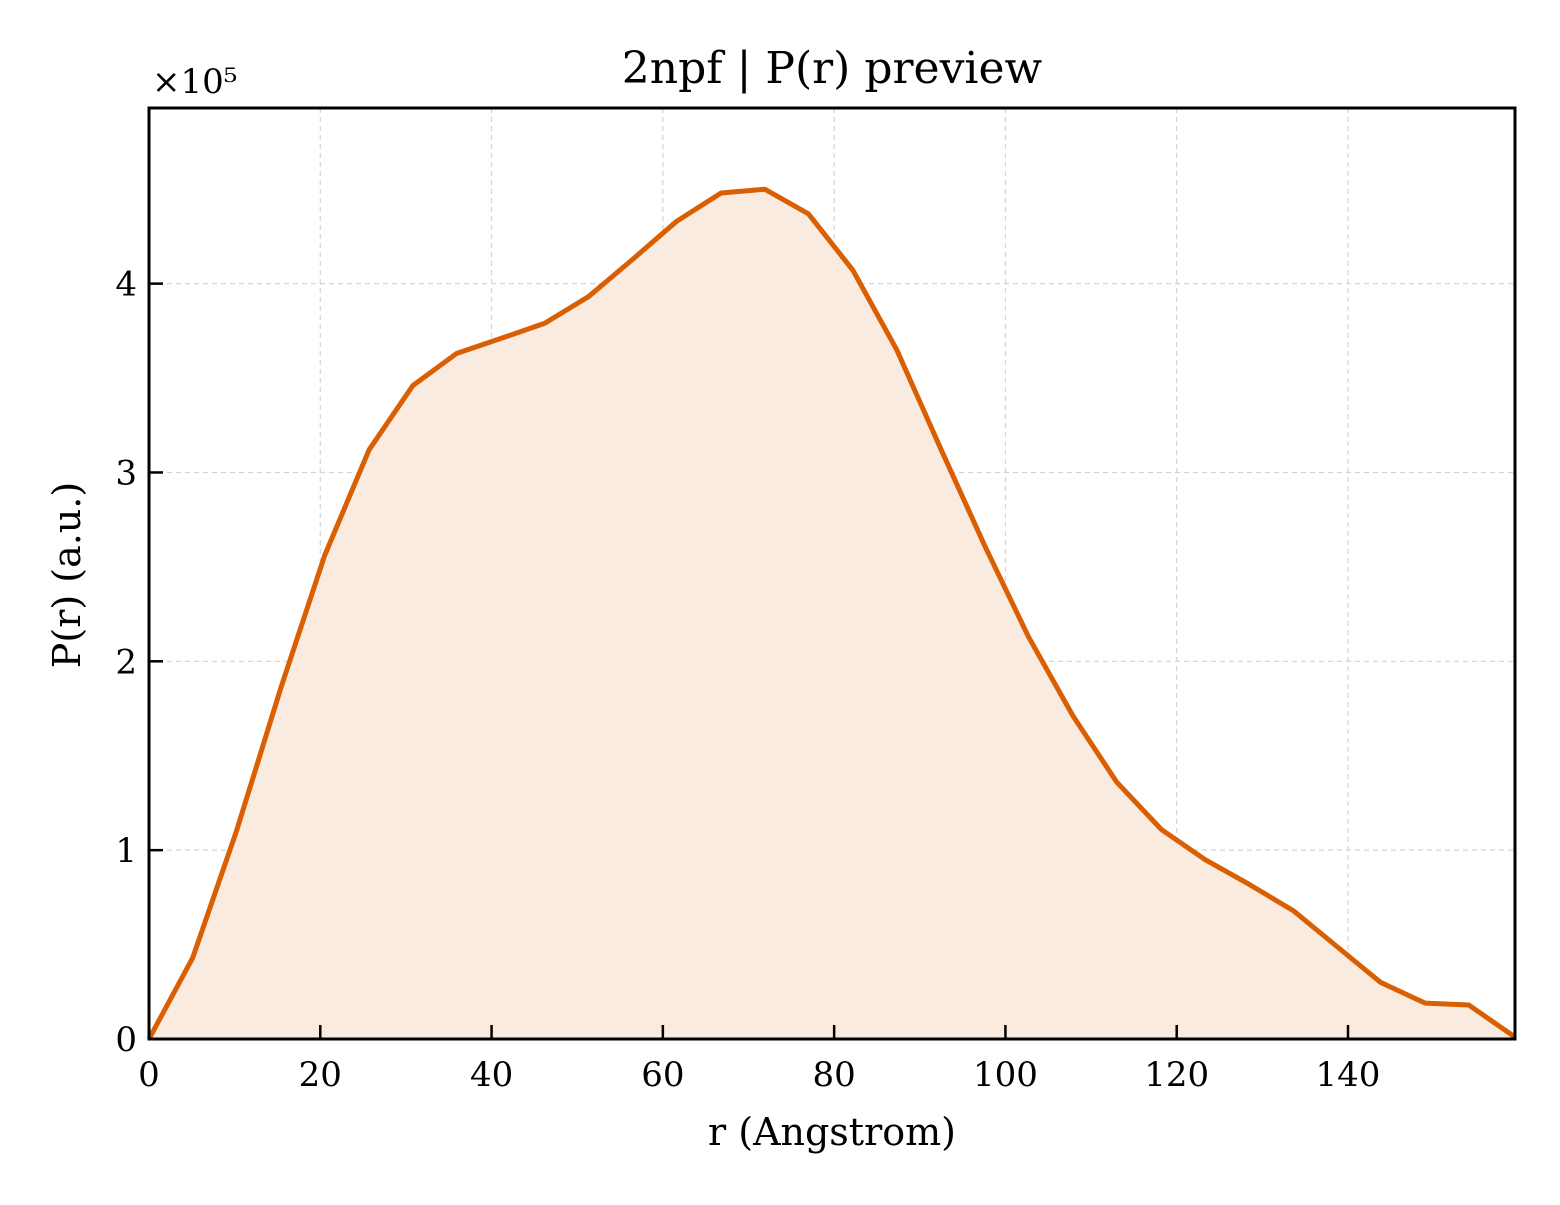 The width and height of the screenshot is (1560, 1205). I want to click on y-tick-label: 3, so click(126, 473).